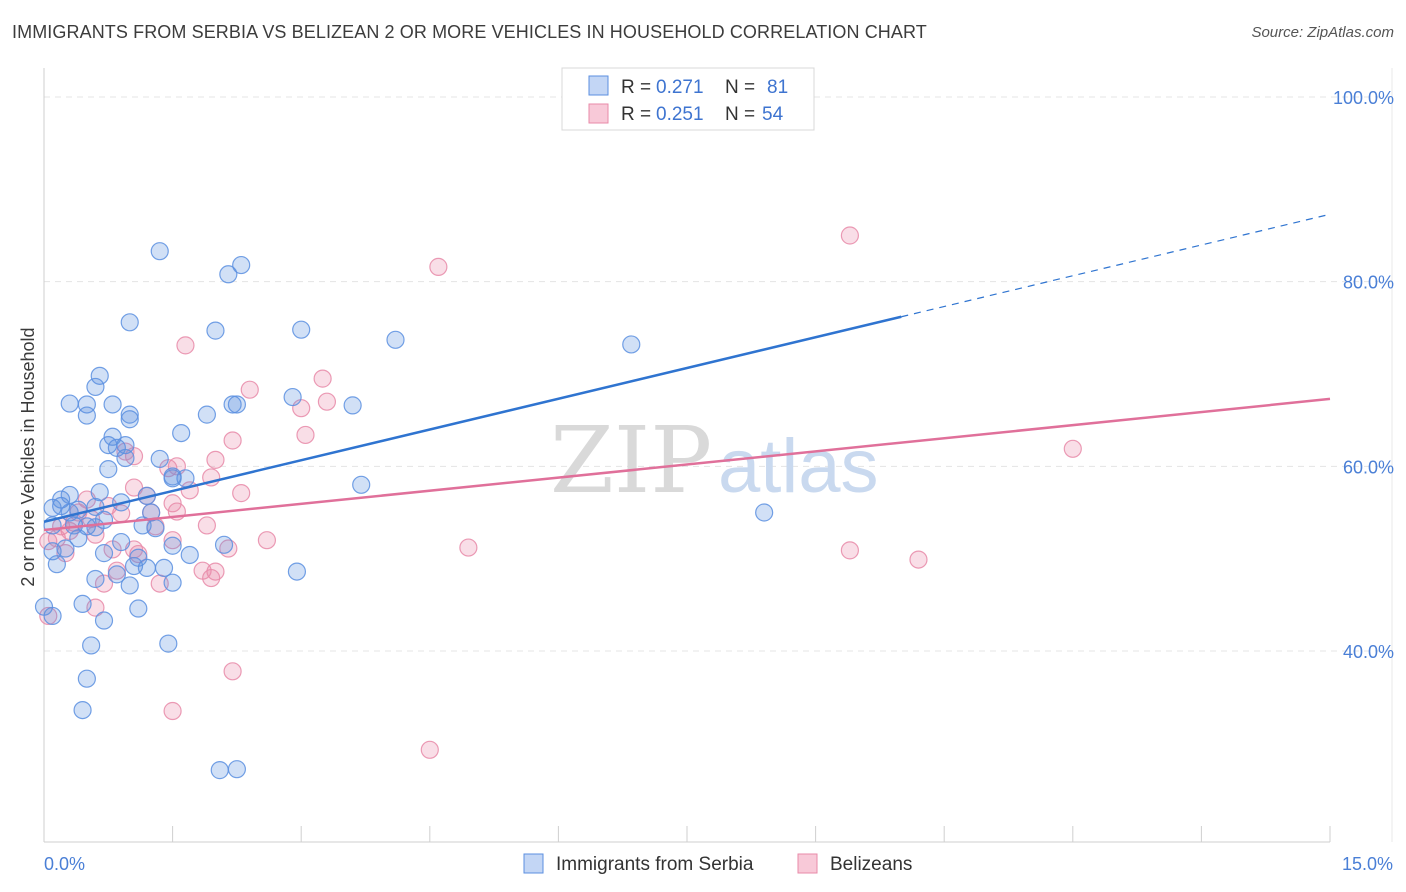 The image size is (1406, 892). What do you see at coordinates (807, 863) in the screenshot?
I see `bottom-legend-swatch-belize` at bounding box center [807, 863].